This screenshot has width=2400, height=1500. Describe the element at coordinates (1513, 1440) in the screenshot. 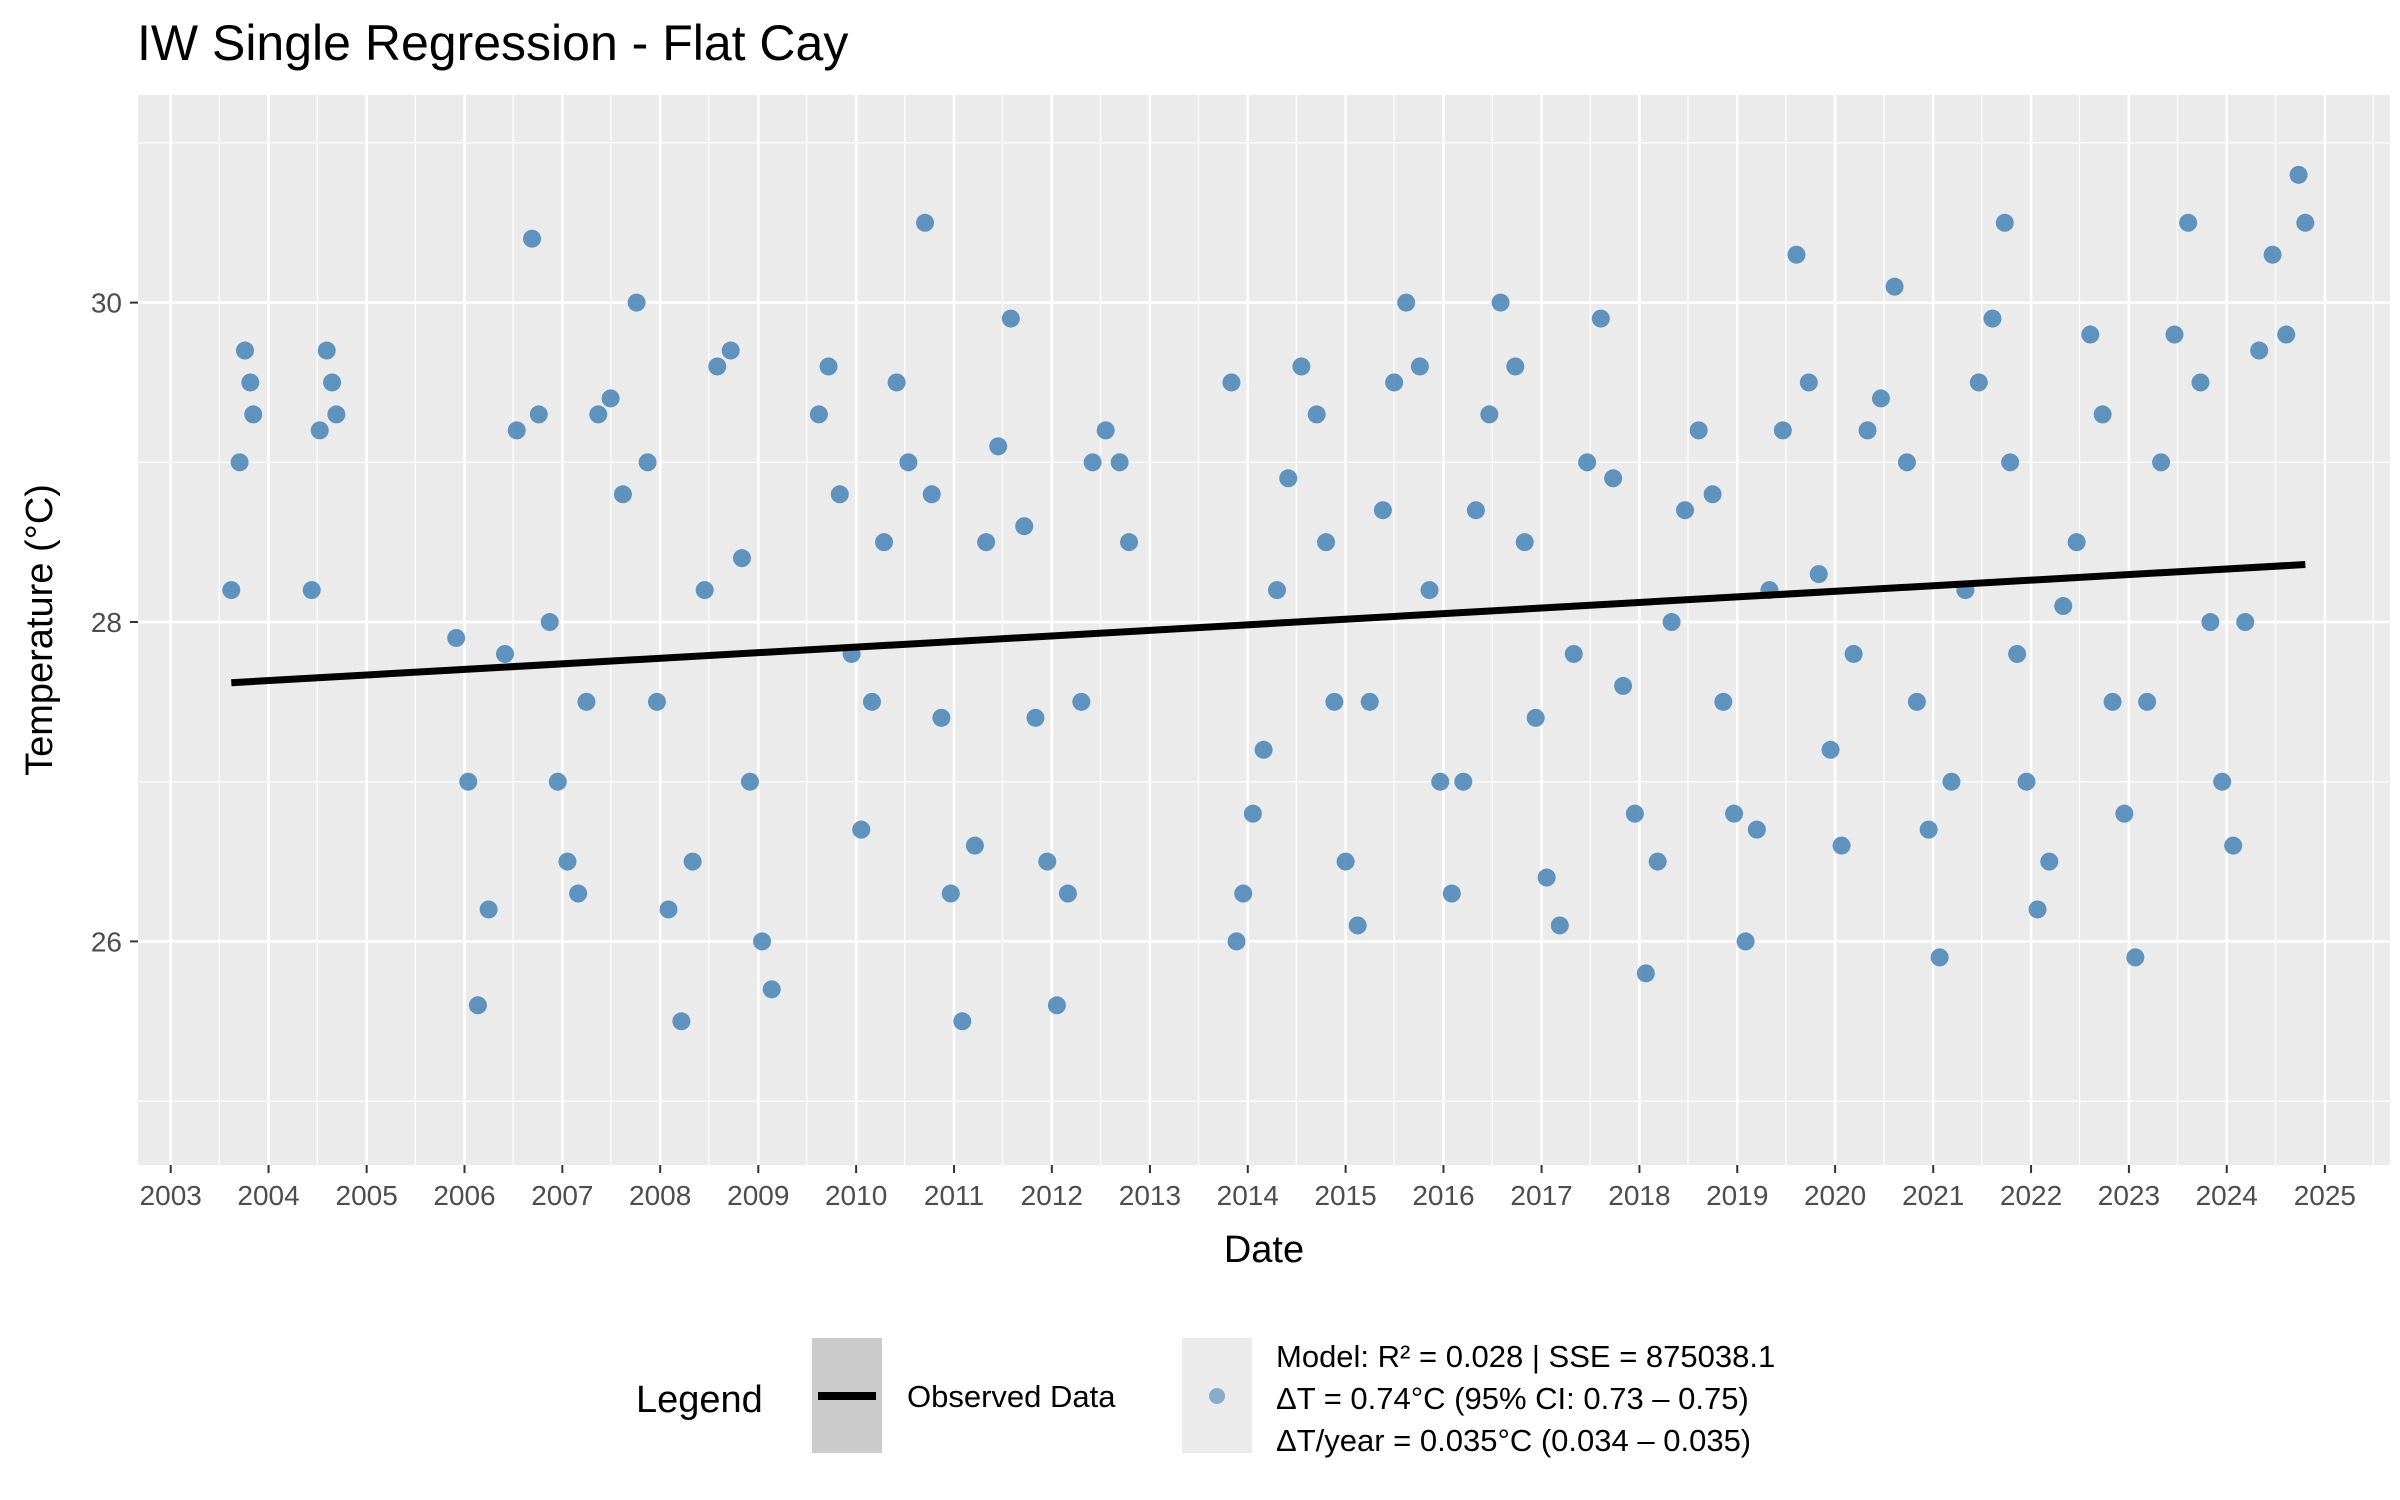

I see `legend-model-line-3: ΔT/year = 0.035°C (0.034 – 0.035)` at that location.